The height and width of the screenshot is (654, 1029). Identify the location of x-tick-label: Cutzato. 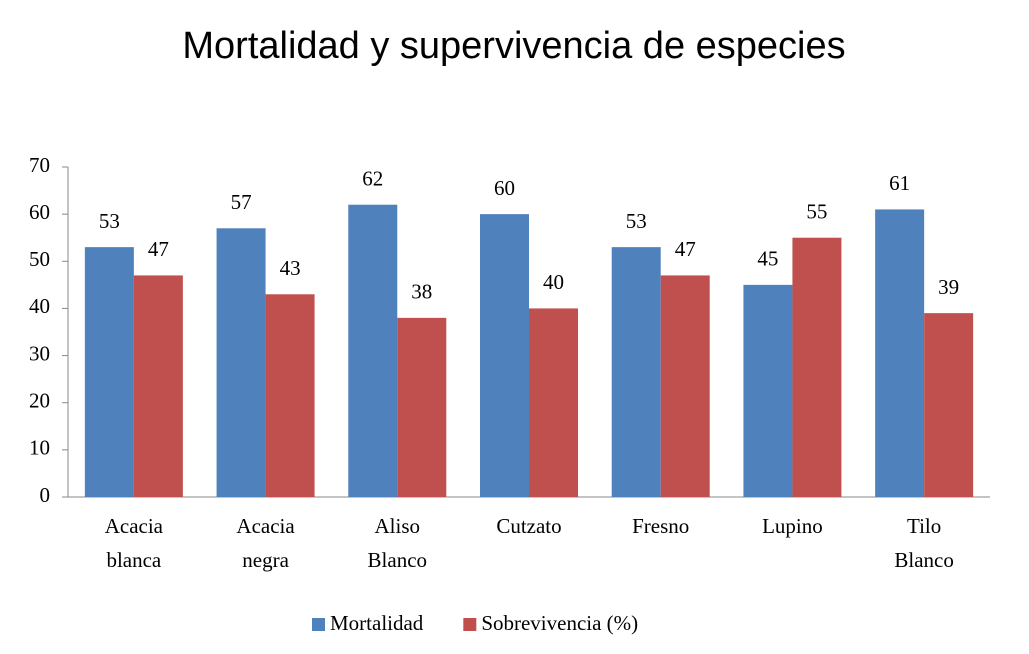
(528, 526).